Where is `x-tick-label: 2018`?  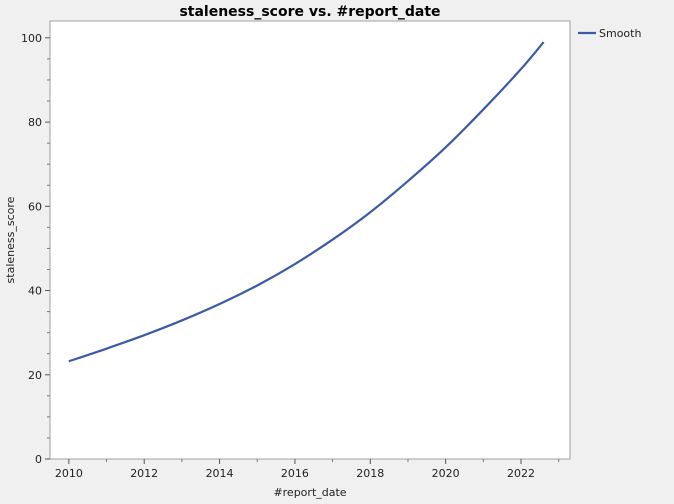
x-tick-label: 2018 is located at coordinates (370, 473).